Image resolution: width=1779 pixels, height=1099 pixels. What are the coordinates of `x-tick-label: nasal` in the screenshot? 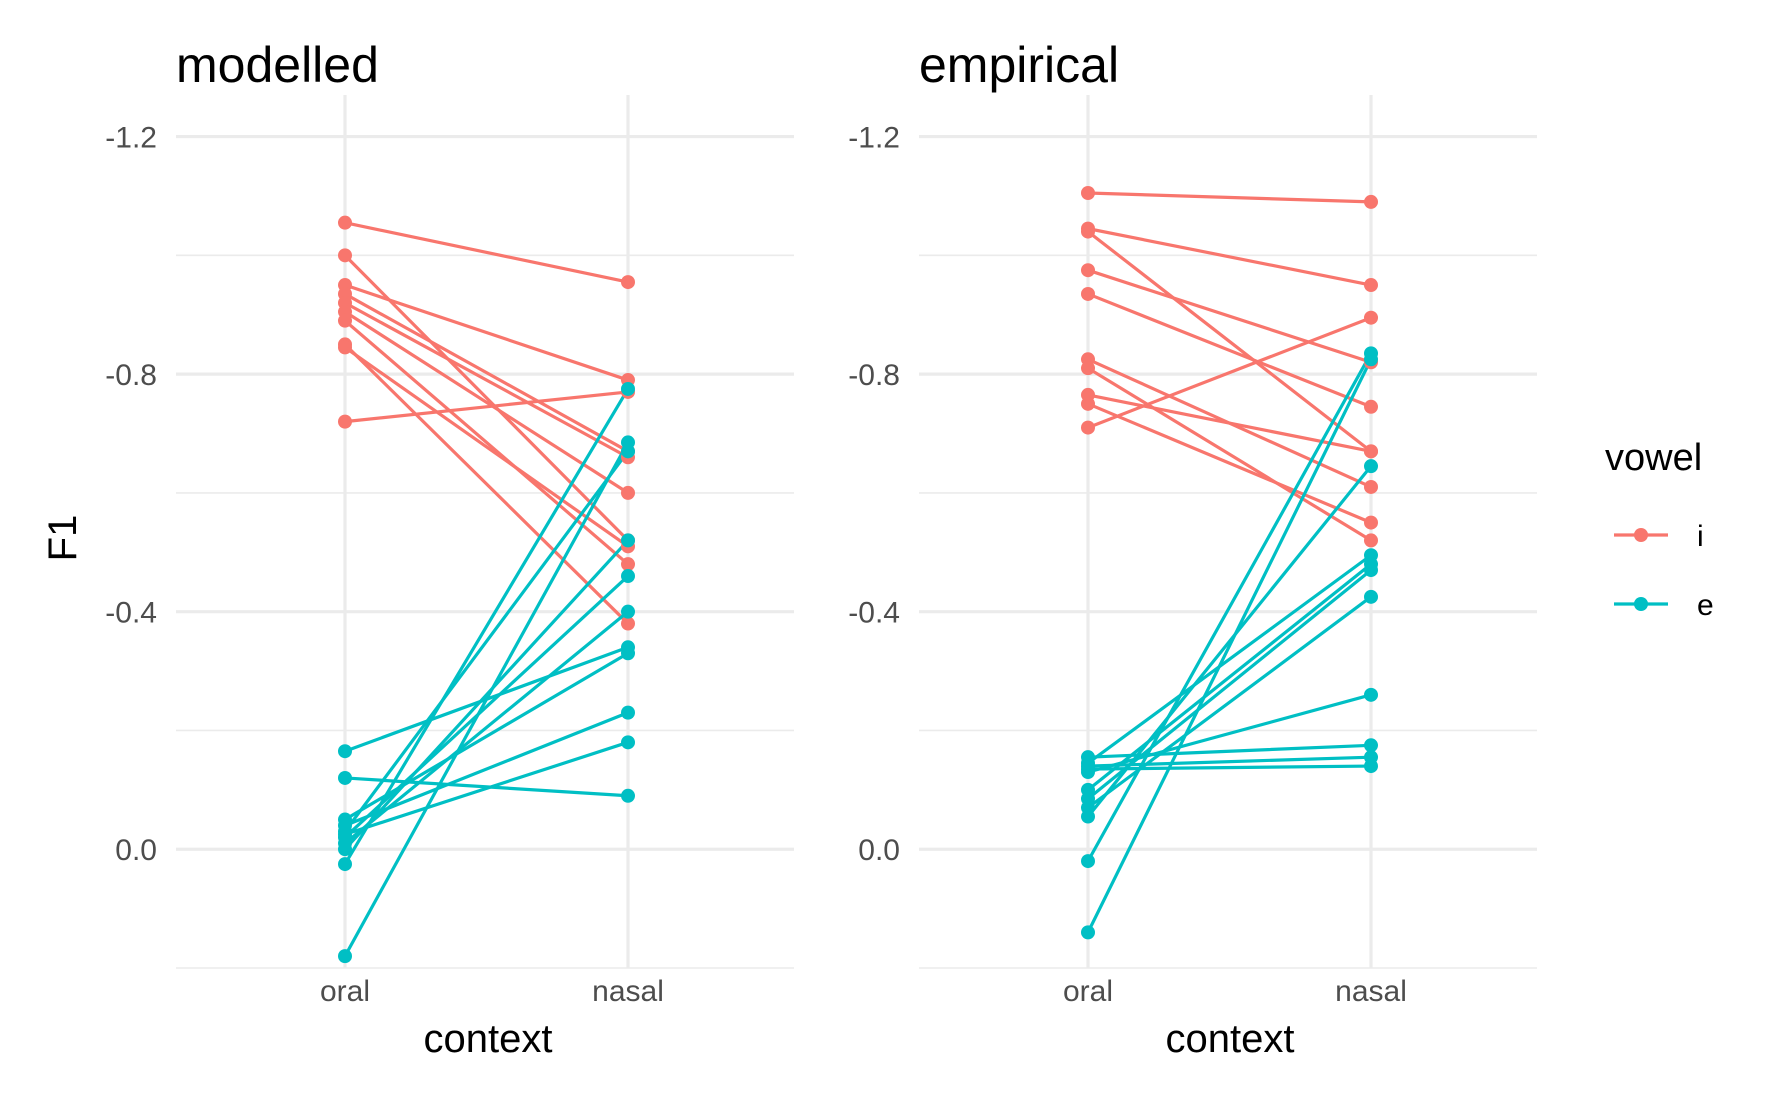 It's located at (628, 991).